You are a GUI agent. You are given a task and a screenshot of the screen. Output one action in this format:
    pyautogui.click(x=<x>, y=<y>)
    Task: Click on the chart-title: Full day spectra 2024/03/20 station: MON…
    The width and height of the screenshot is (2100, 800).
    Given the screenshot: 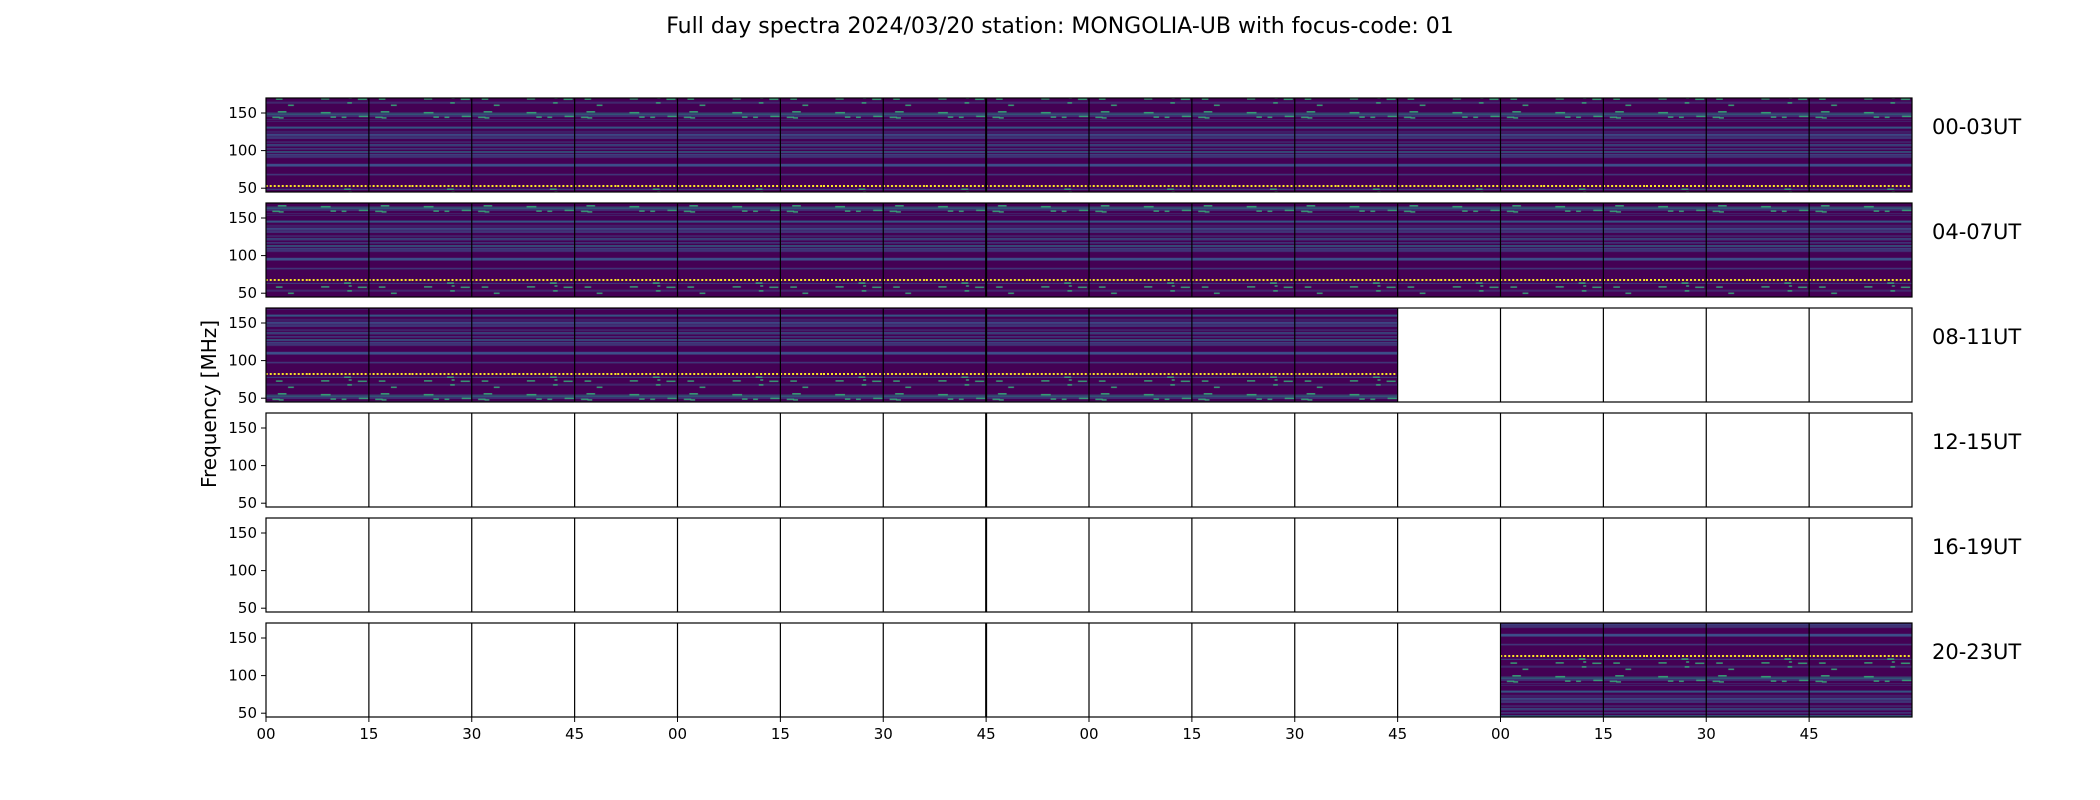 What is the action you would take?
    pyautogui.click(x=1060, y=26)
    